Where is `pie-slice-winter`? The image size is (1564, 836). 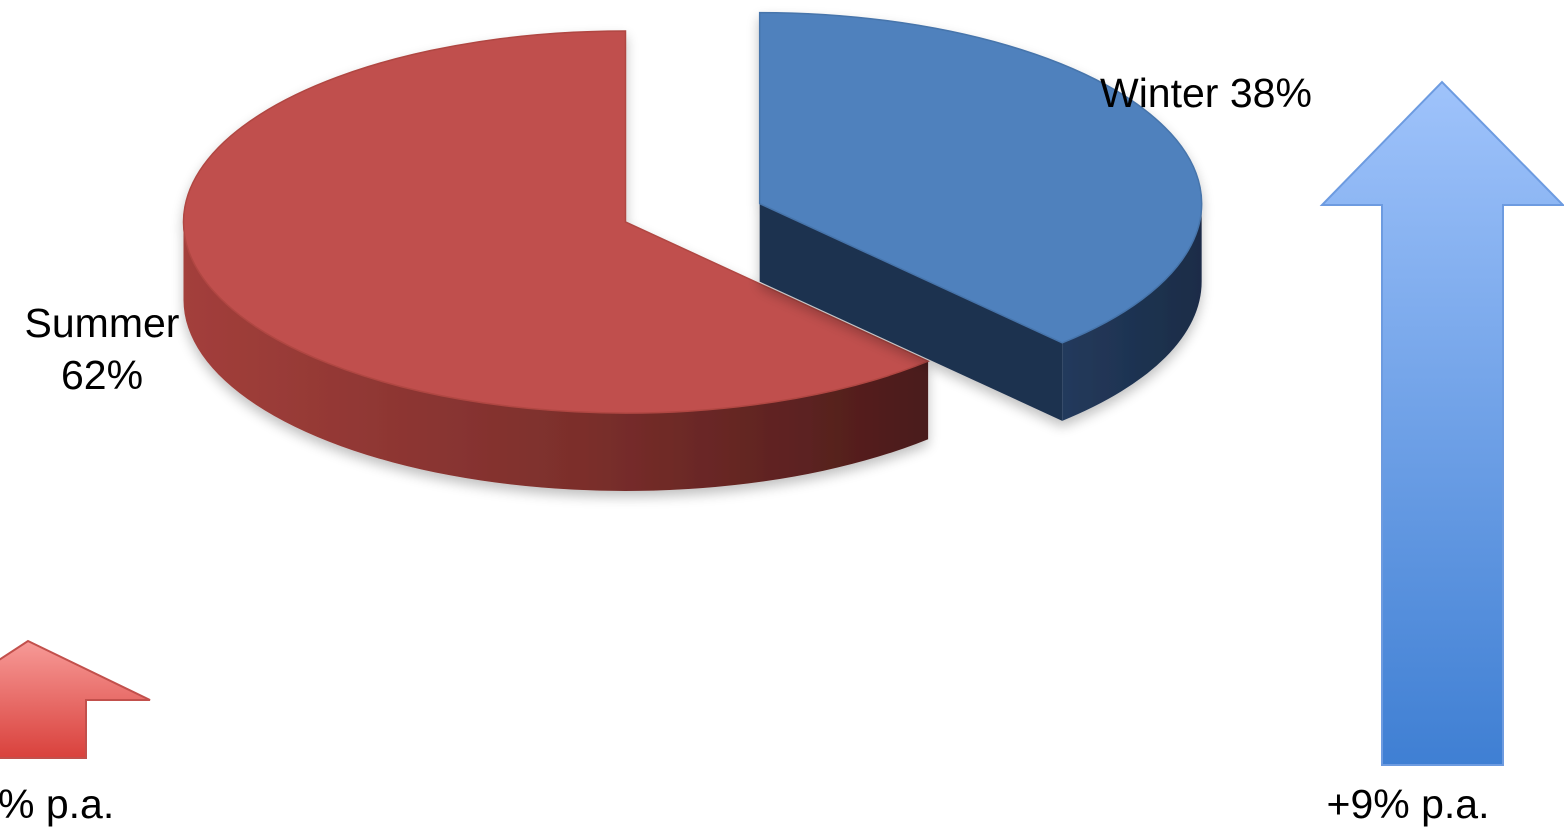
pie-slice-winter is located at coordinates (980, 216).